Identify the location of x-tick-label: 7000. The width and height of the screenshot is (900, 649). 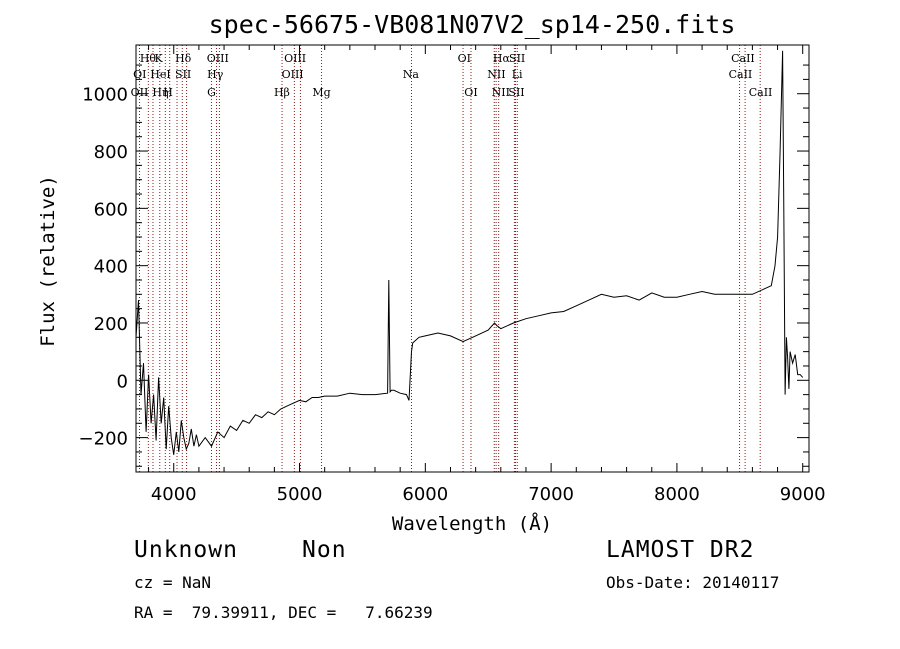
(551, 494).